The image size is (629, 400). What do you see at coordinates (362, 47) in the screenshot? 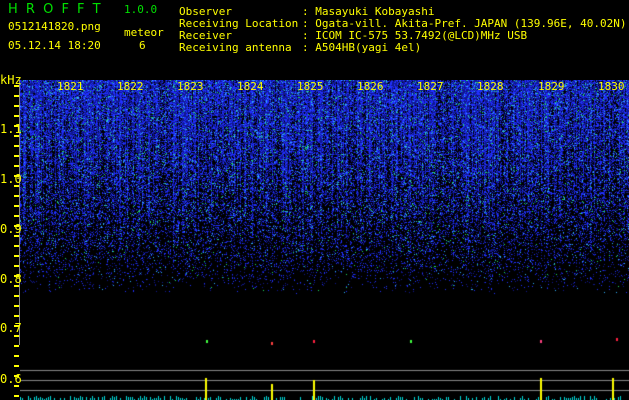
I see `antenna-value: : A504HB(yagi 4el)` at bounding box center [362, 47].